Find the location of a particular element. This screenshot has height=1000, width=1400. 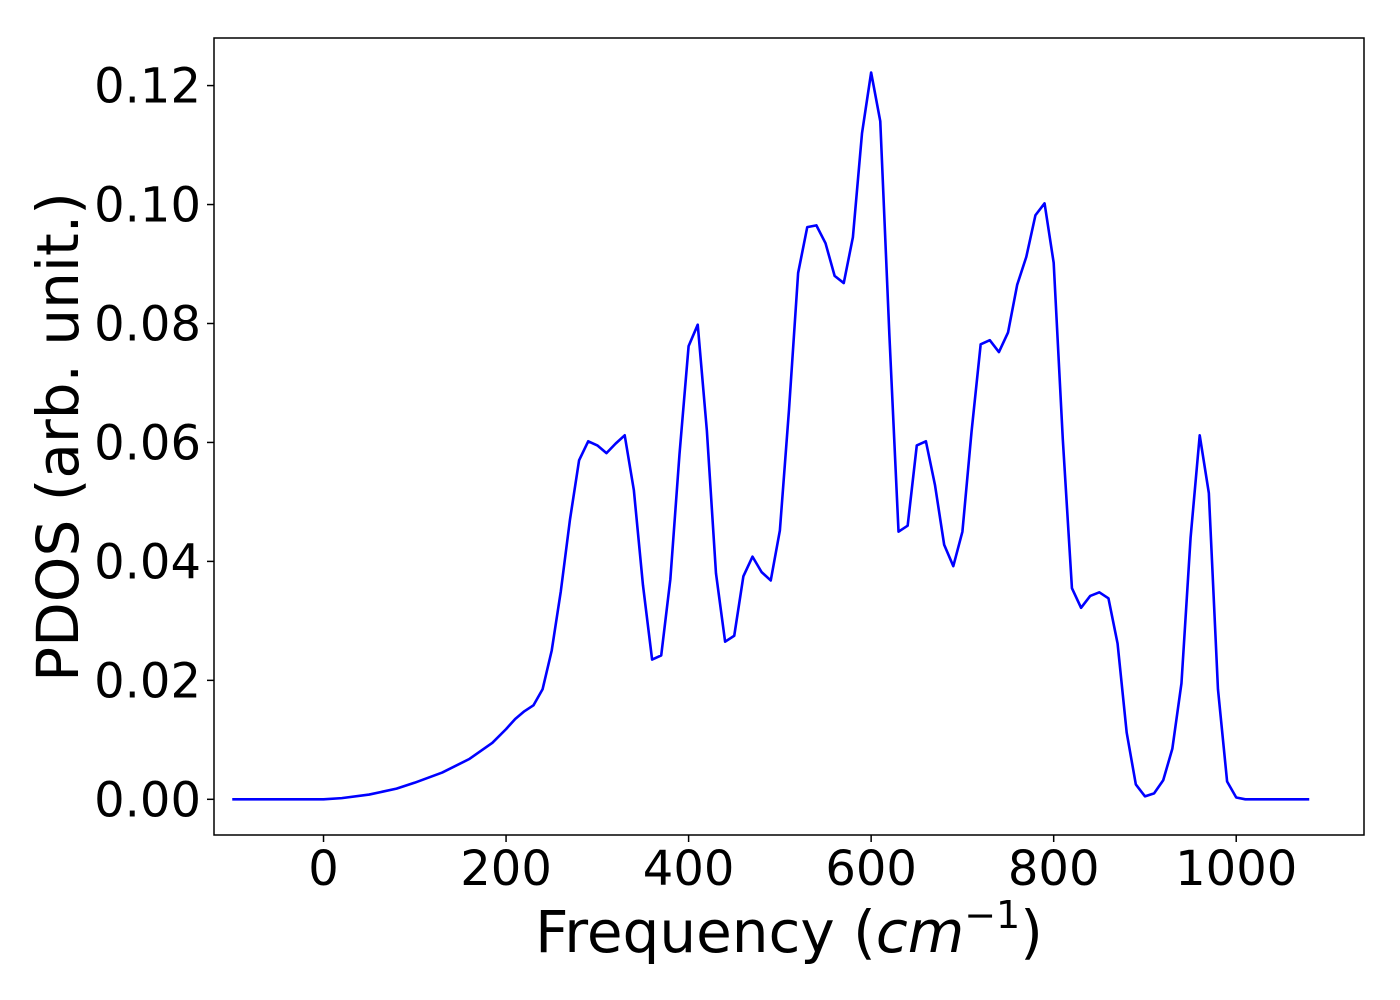

y-tick-label: 0.08 is located at coordinates (147, 324).